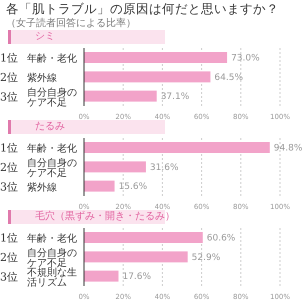  Describe the element at coordinates (143, 9) in the screenshot. I see `text: 各「肌トラブル」の原因は何だと思いますか？` at that location.